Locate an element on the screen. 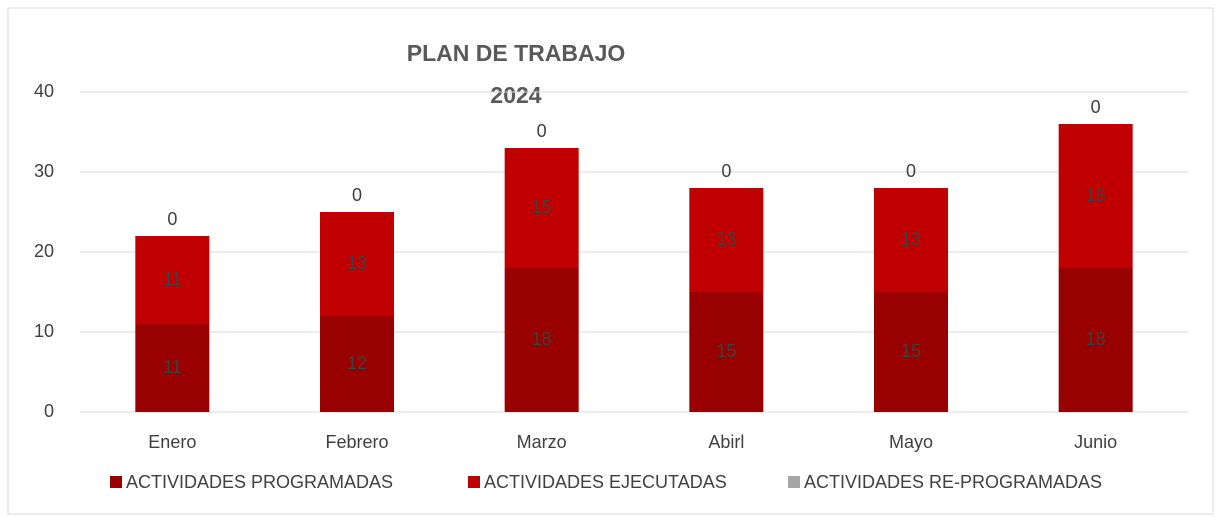 This screenshot has height=517, width=1221. x-tick-label: Abirl is located at coordinates (726, 442).